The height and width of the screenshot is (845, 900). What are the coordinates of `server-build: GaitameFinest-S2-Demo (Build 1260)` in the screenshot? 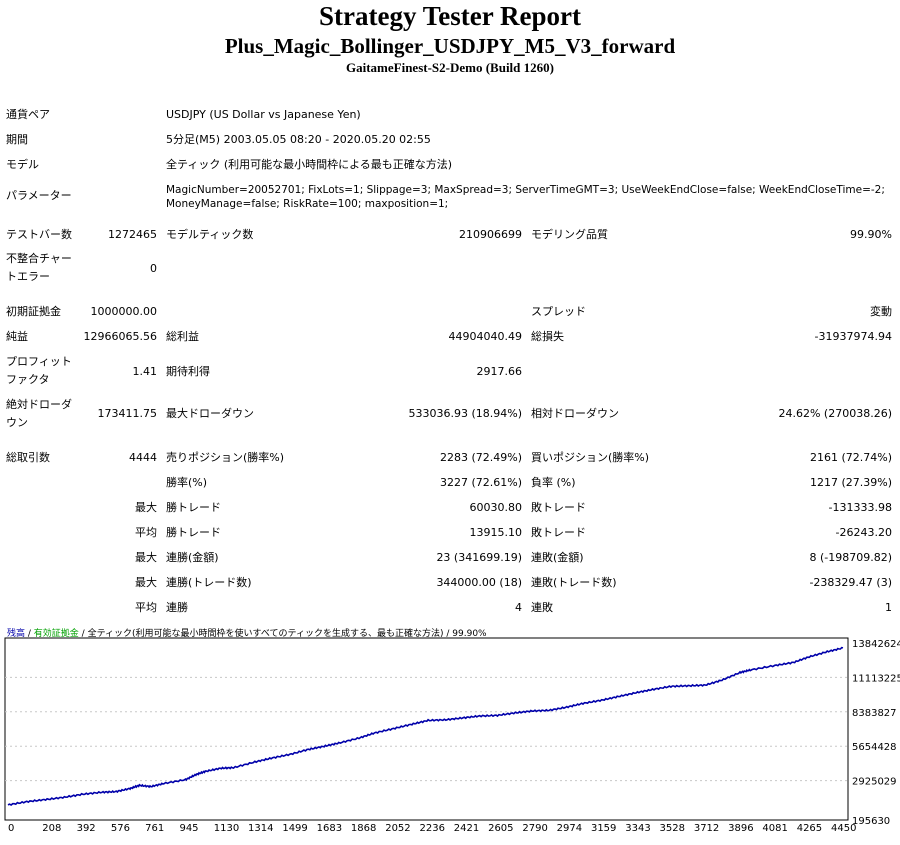 It's located at (450, 67).